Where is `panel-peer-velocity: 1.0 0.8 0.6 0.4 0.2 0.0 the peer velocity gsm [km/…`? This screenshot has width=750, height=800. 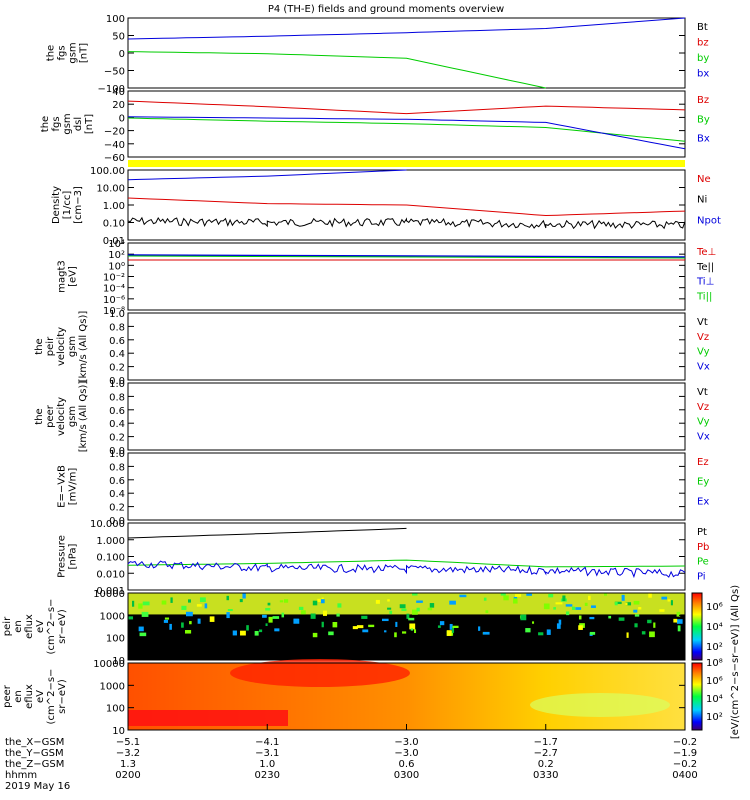
panel-peer-velocity: 1.0 0.8 0.6 0.4 0.2 0.0 the peer velocity gsm [km/… is located at coordinates (372, 418).